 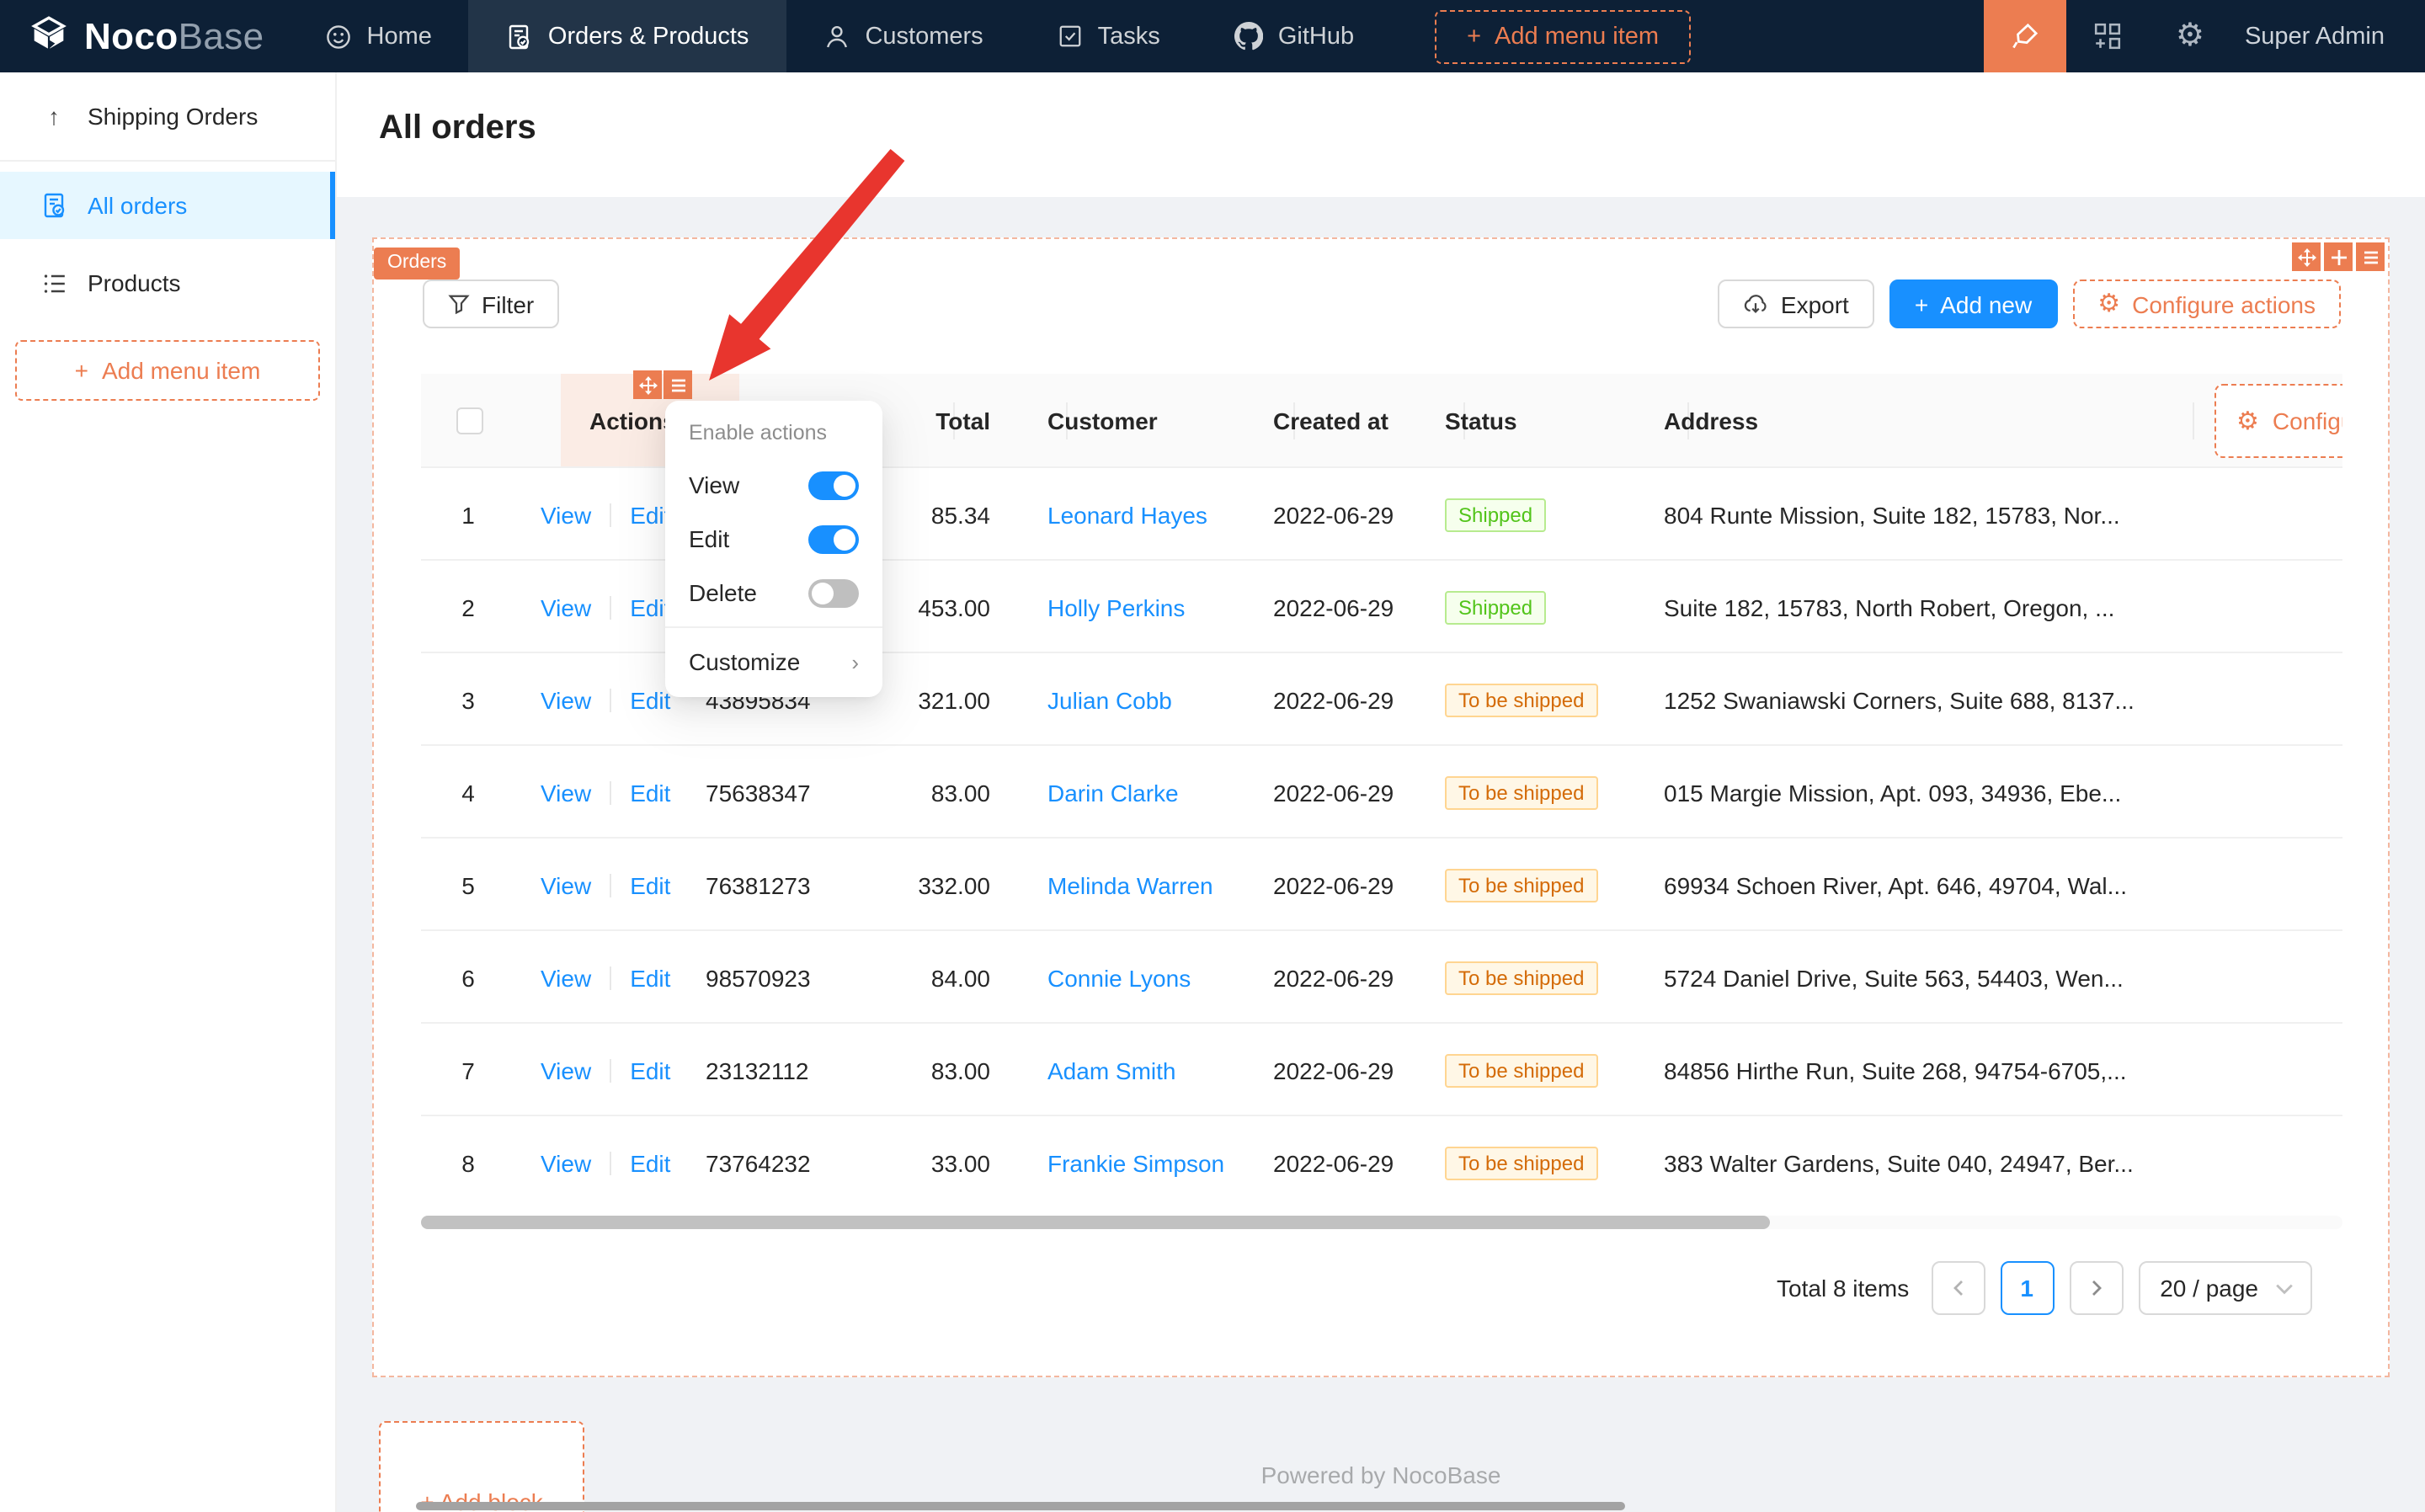 What do you see at coordinates (1111, 1070) in the screenshot?
I see `customer-link: Adam Smith` at bounding box center [1111, 1070].